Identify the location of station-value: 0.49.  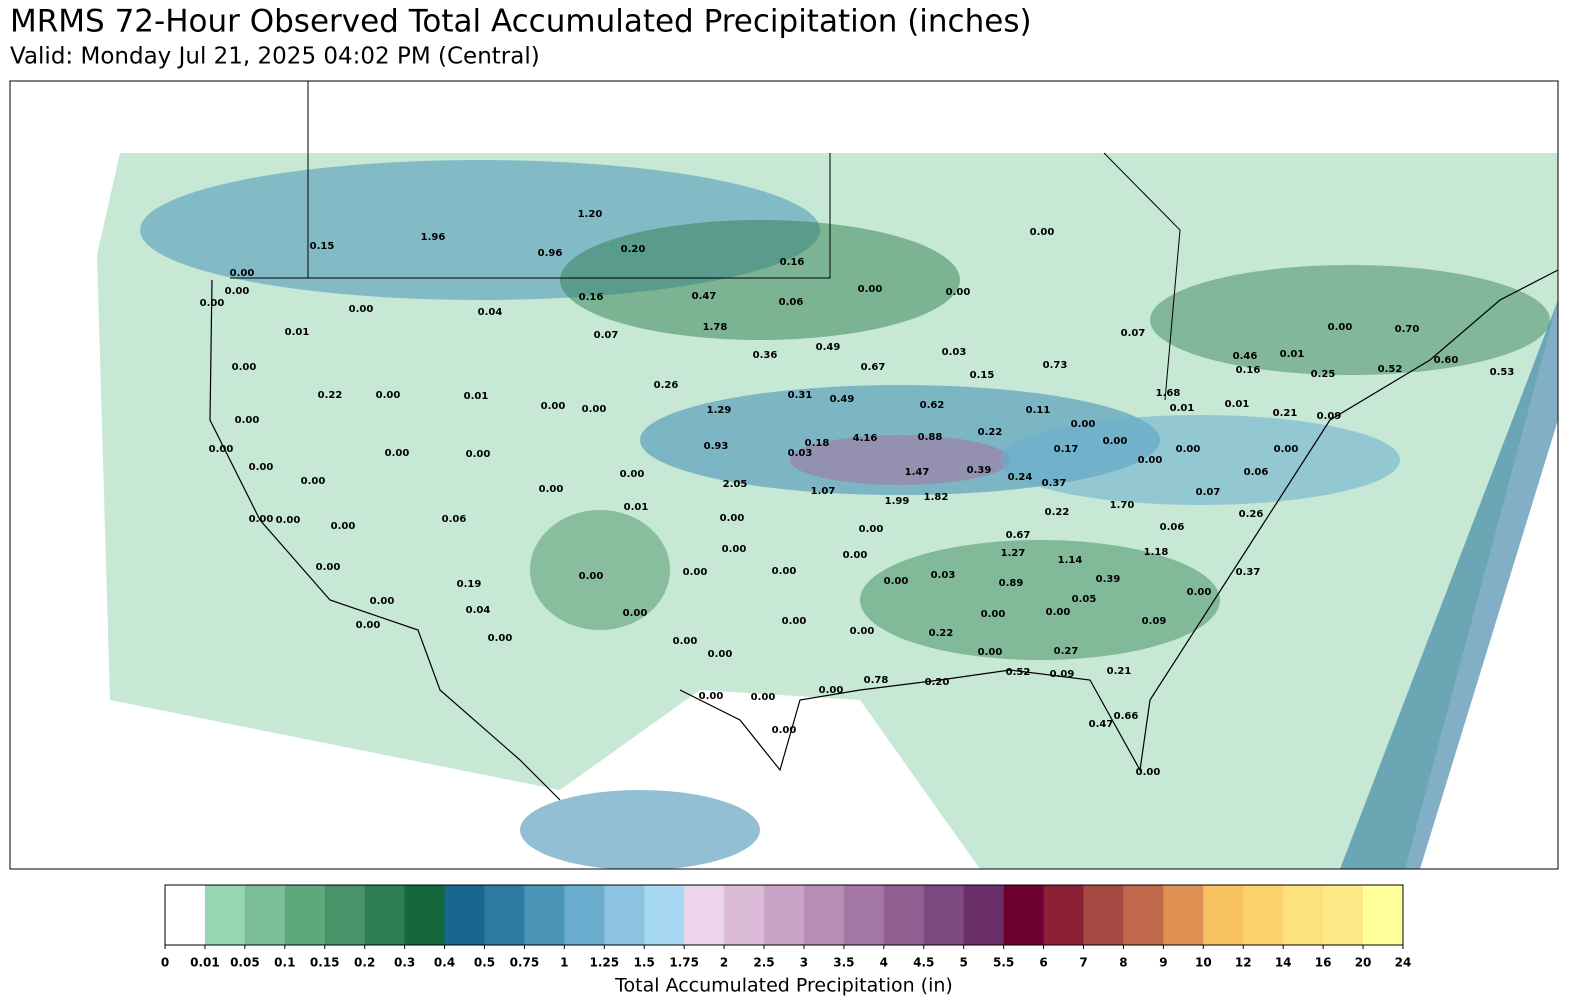
(828, 347).